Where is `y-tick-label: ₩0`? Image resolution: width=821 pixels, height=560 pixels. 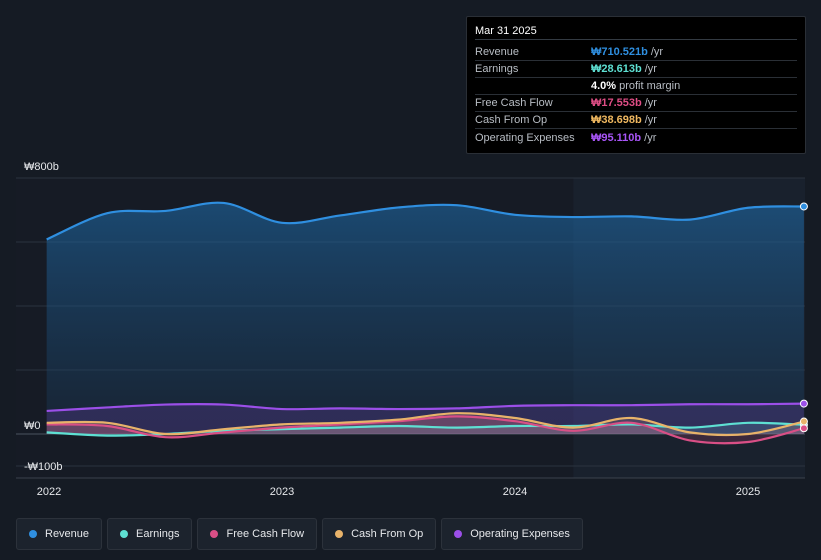 y-tick-label: ₩0 is located at coordinates (32, 426).